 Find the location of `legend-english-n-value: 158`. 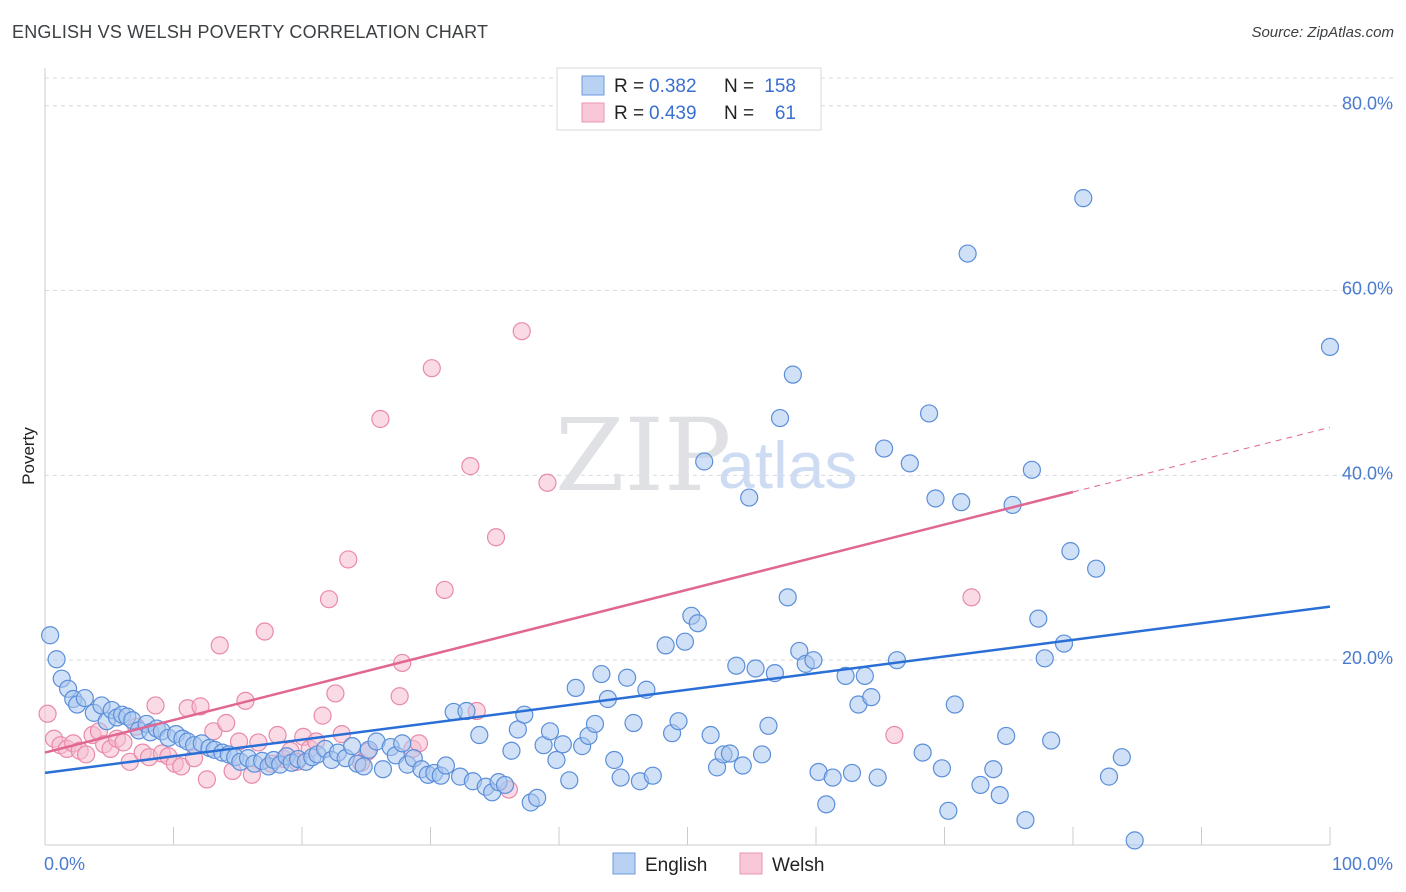

legend-english-n-value: 158 is located at coordinates (780, 86).